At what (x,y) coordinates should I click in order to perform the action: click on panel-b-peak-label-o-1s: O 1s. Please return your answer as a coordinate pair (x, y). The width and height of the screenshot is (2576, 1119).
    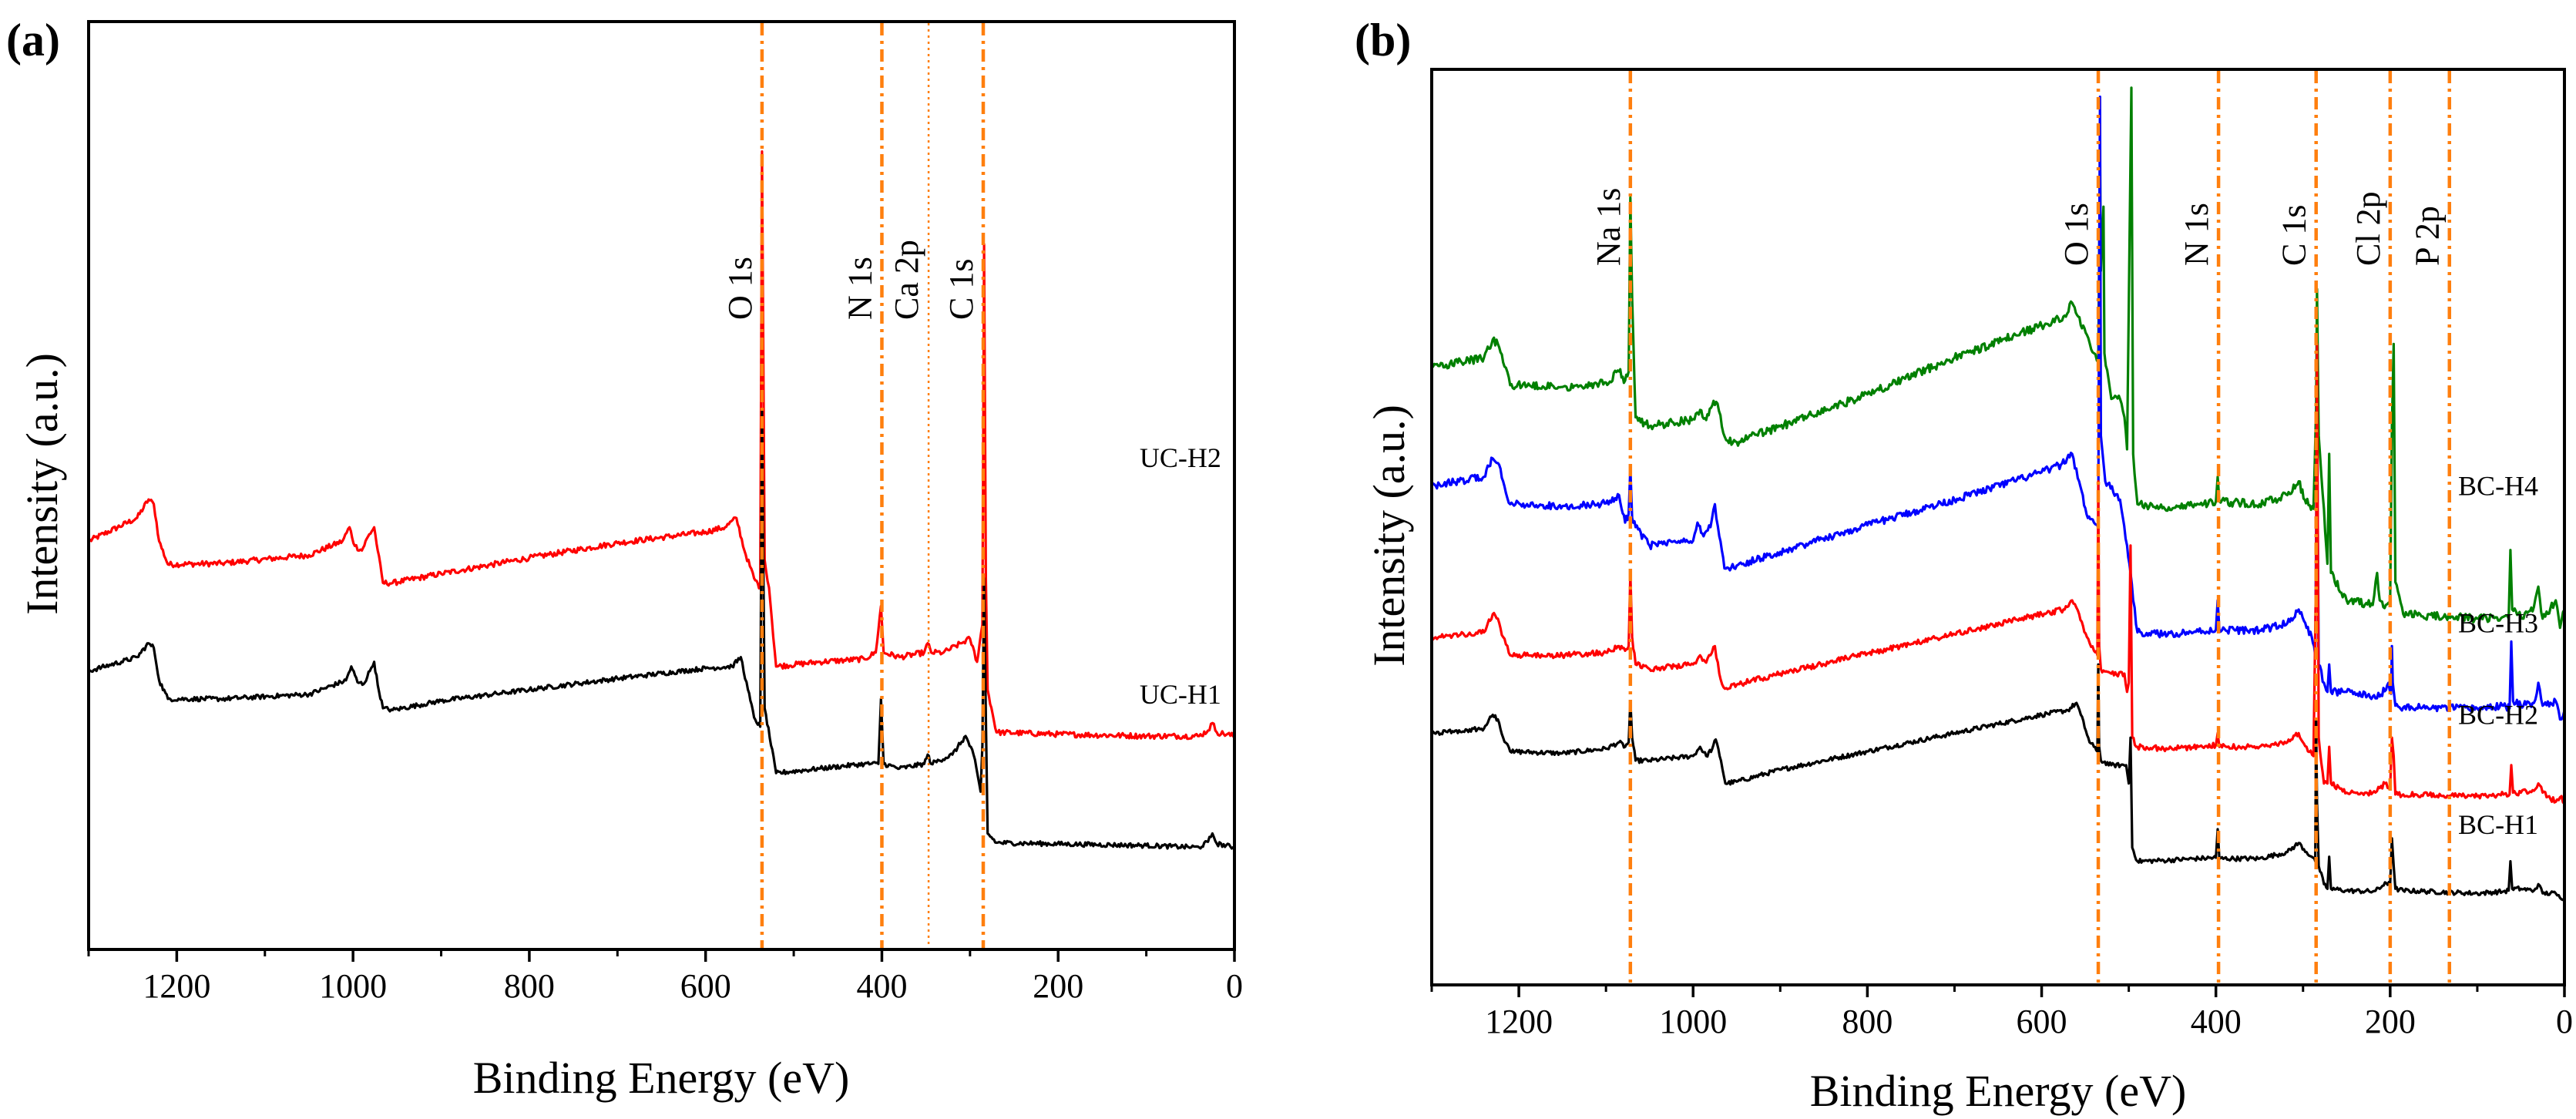
    Looking at the image, I should click on (2076, 234).